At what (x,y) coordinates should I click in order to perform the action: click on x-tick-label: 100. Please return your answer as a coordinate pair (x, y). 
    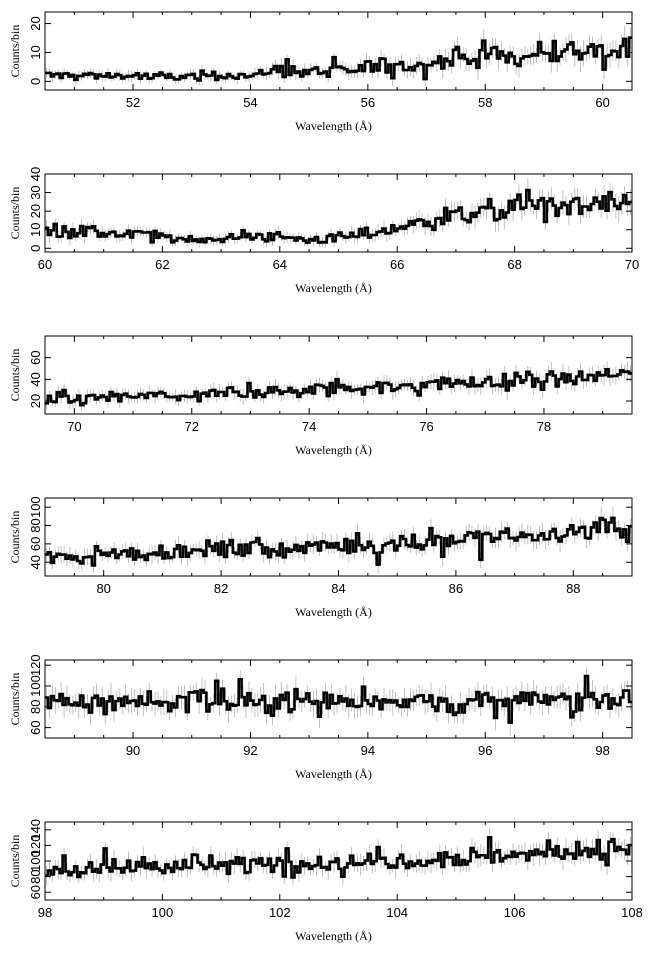
    Looking at the image, I should click on (163, 912).